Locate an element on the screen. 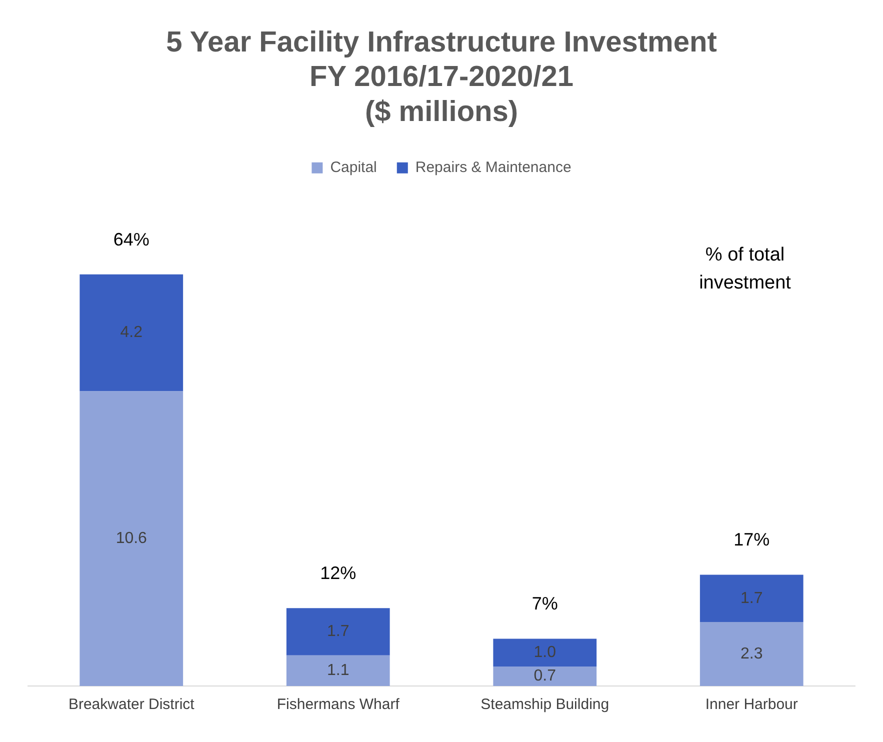 The height and width of the screenshot is (742, 883). annotation: 17% is located at coordinates (752, 540).